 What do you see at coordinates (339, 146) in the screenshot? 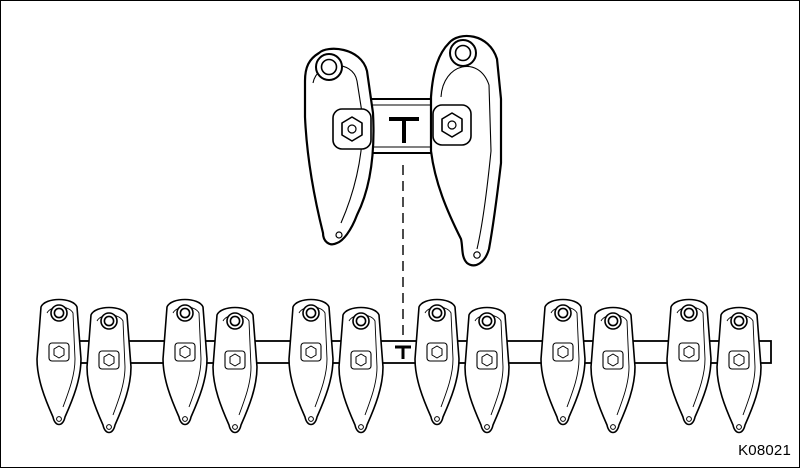
I see `detail-rocker-arm-left` at bounding box center [339, 146].